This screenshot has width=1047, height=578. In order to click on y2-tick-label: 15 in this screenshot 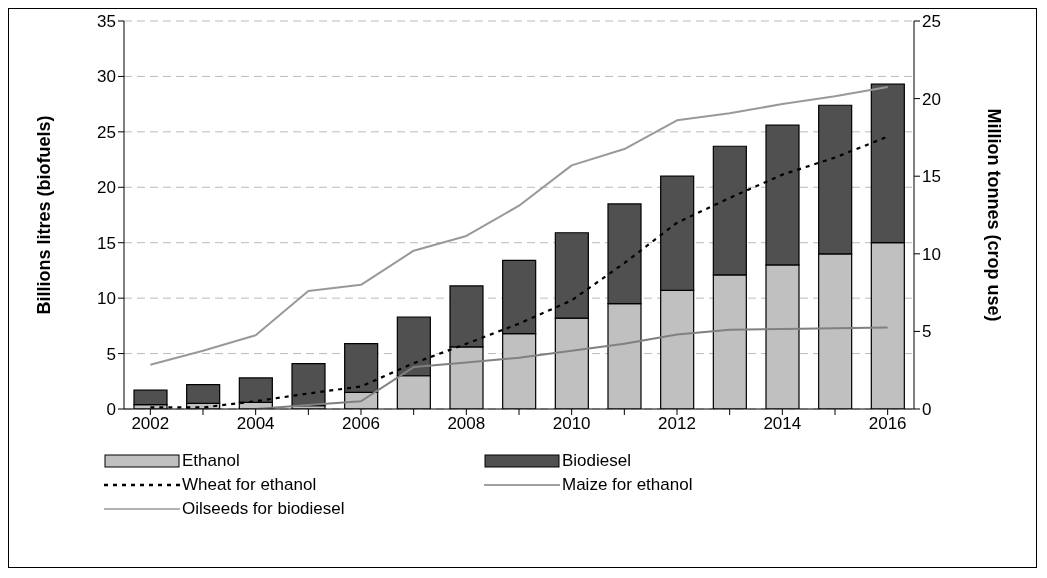, I will do `click(931, 177)`.